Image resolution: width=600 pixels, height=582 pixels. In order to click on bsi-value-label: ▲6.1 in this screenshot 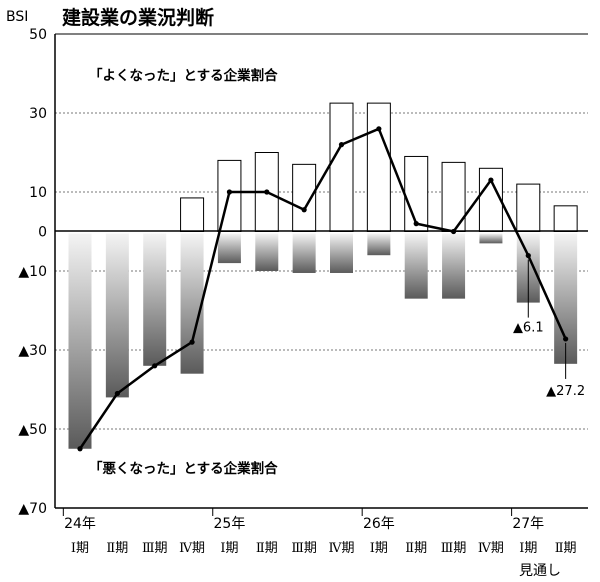, I will do `click(528, 328)`.